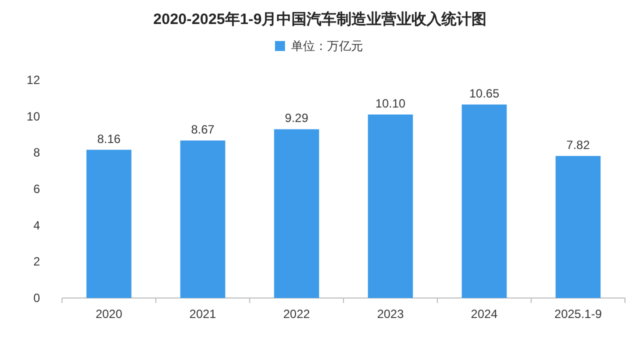 This screenshot has width=640, height=363. Describe the element at coordinates (33, 116) in the screenshot. I see `y-tick-label: 10` at that location.